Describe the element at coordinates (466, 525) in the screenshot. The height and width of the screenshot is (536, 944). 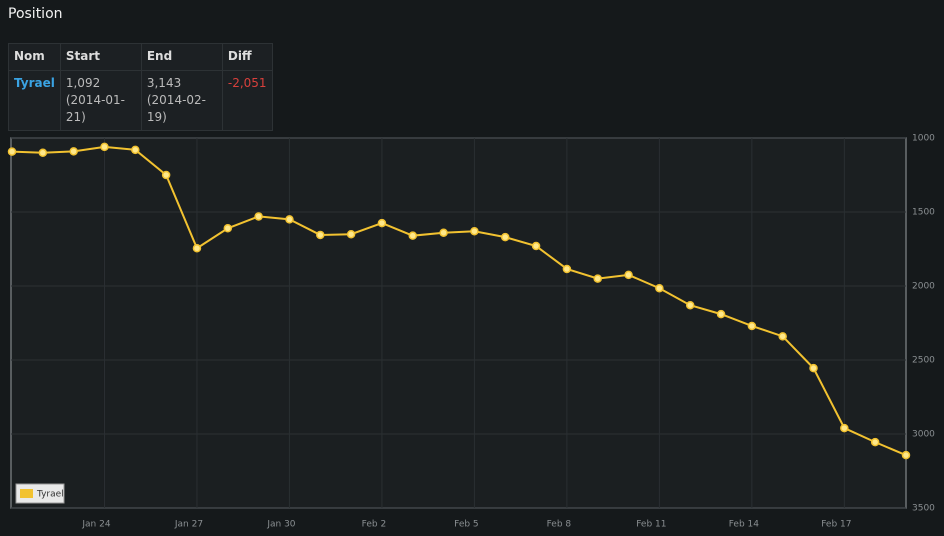
I see `x-tick-label: Feb 5` at that location.